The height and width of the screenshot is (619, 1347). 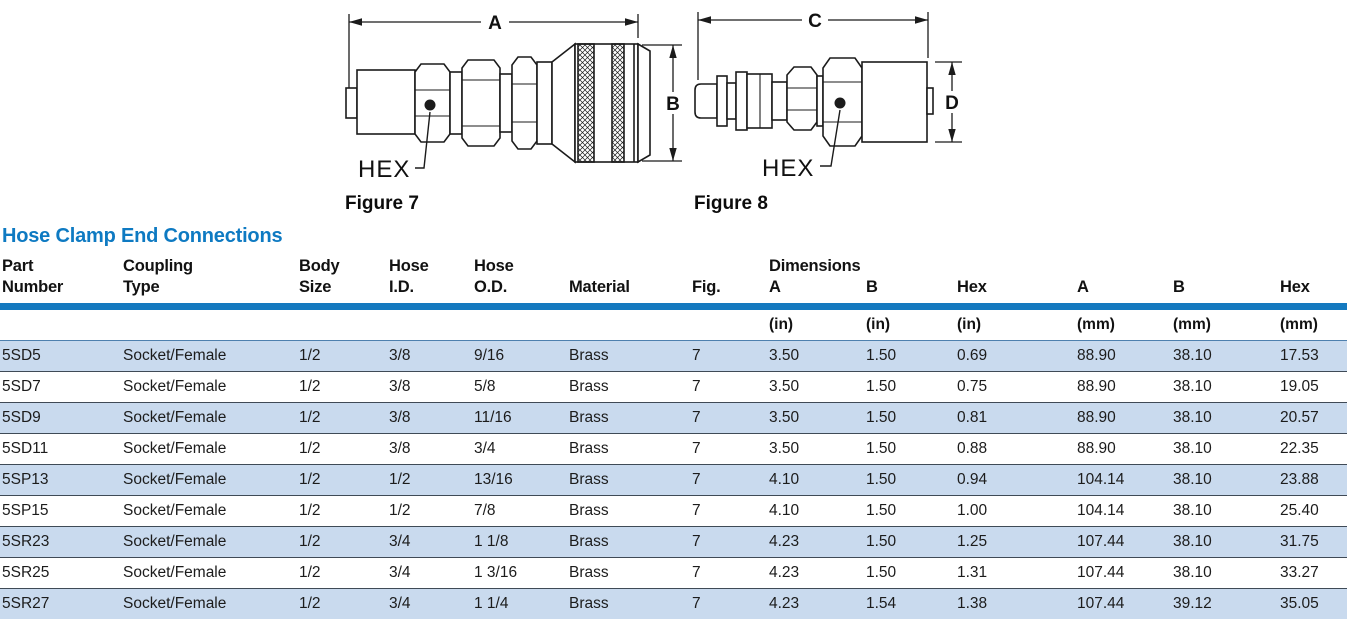 What do you see at coordinates (344, 280) in the screenshot?
I see `column-header: Body Size` at bounding box center [344, 280].